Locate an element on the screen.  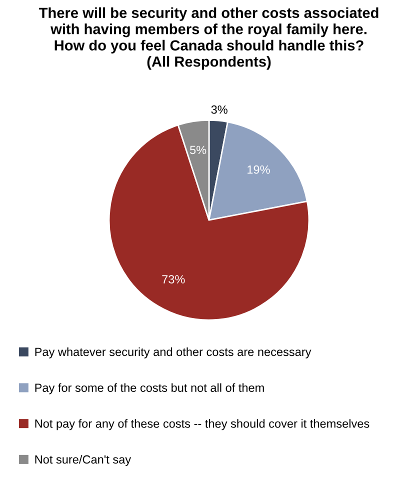
data-label: 73% is located at coordinates (173, 279).